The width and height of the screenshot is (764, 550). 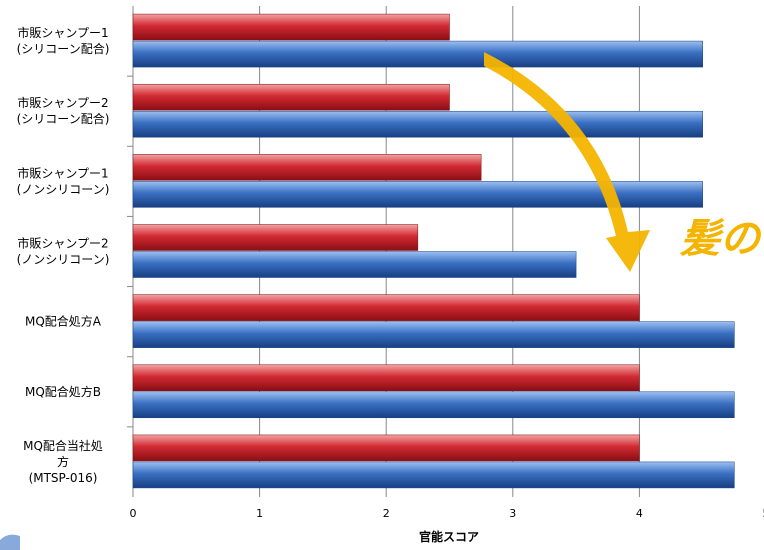 I want to click on corner-decoration, so click(x=10, y=542).